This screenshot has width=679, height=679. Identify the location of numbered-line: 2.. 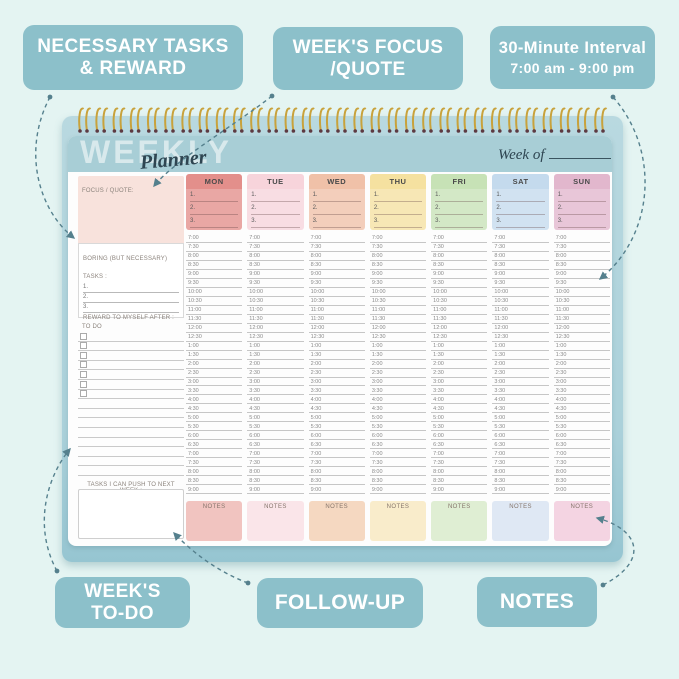
(131, 298).